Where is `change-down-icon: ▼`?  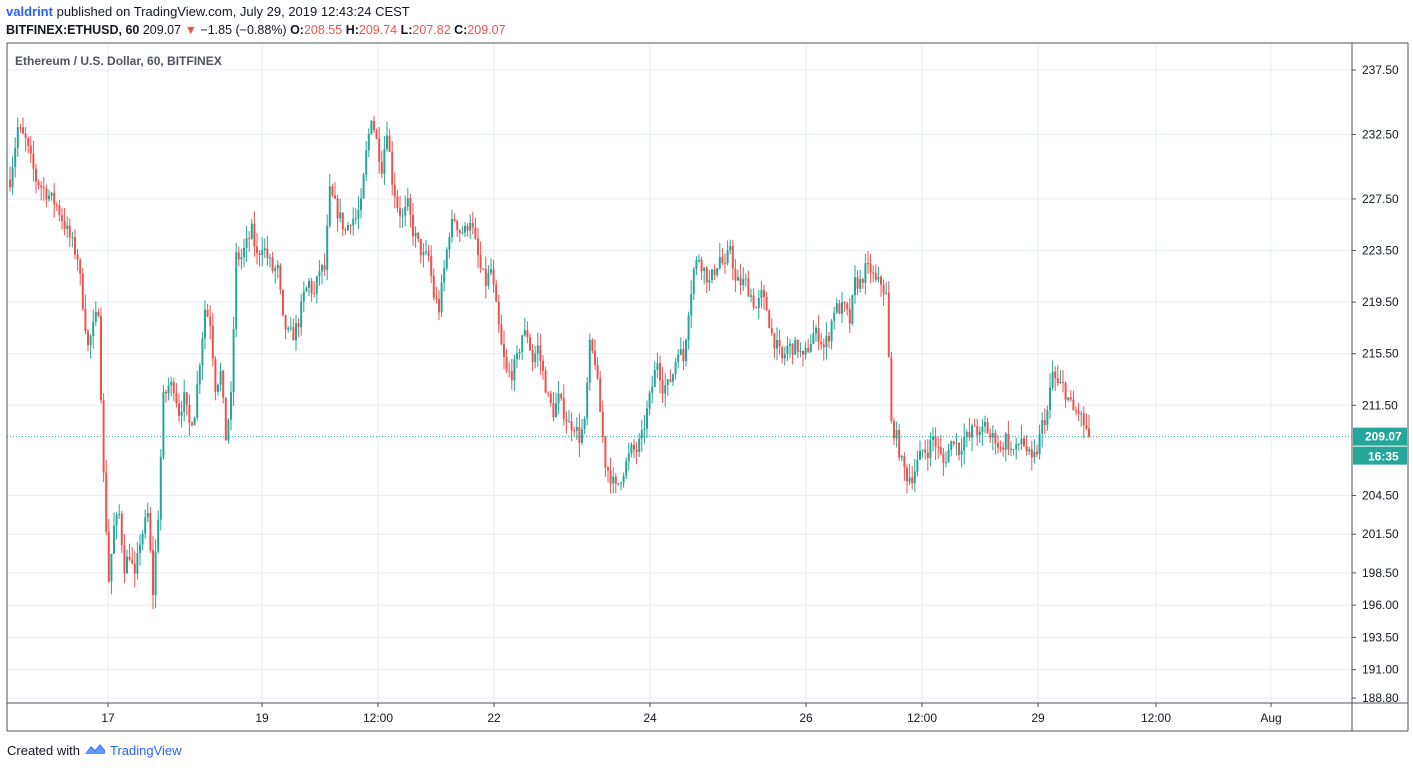
change-down-icon: ▼ is located at coordinates (190, 30).